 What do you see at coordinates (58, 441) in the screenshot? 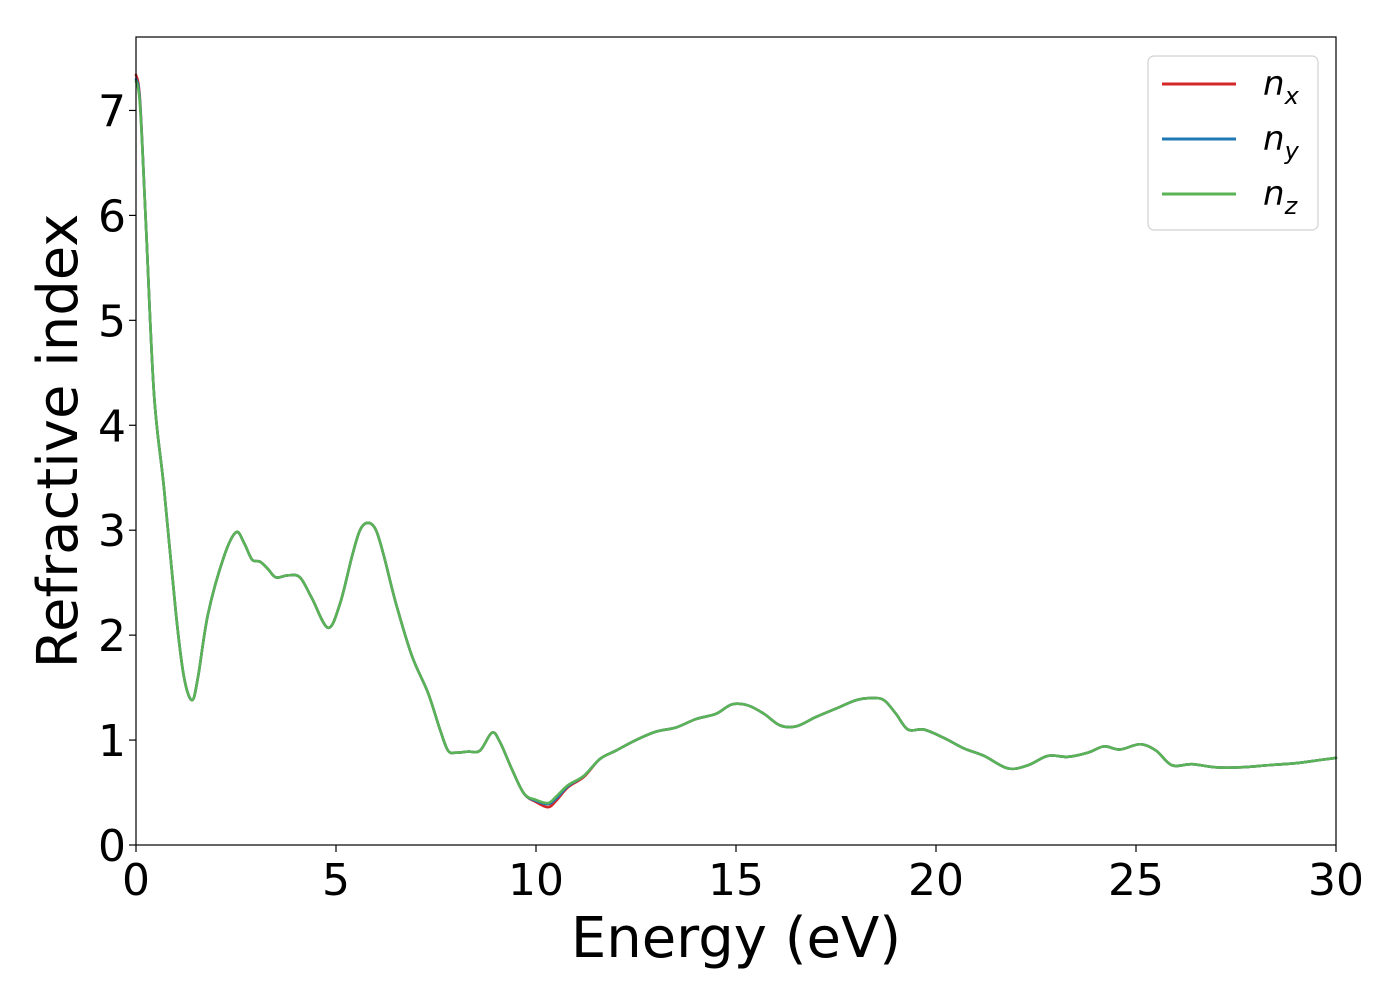
I see `y-axis-label: Refractive index` at bounding box center [58, 441].